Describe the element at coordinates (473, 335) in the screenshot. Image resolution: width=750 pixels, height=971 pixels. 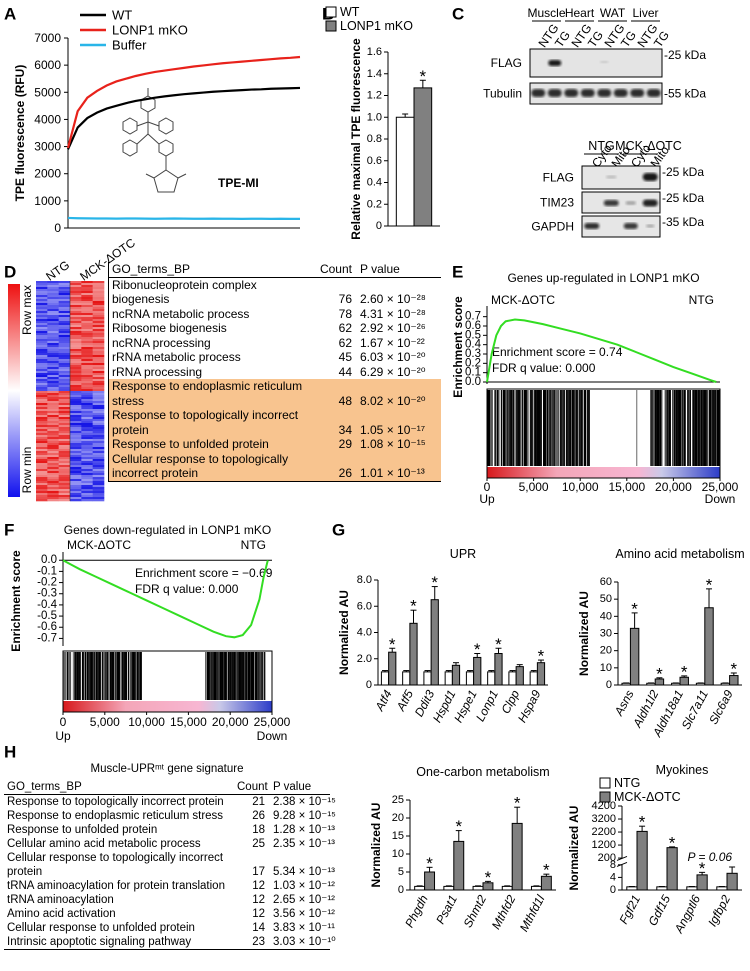
I see `y-tick-label: 0.5` at that location.